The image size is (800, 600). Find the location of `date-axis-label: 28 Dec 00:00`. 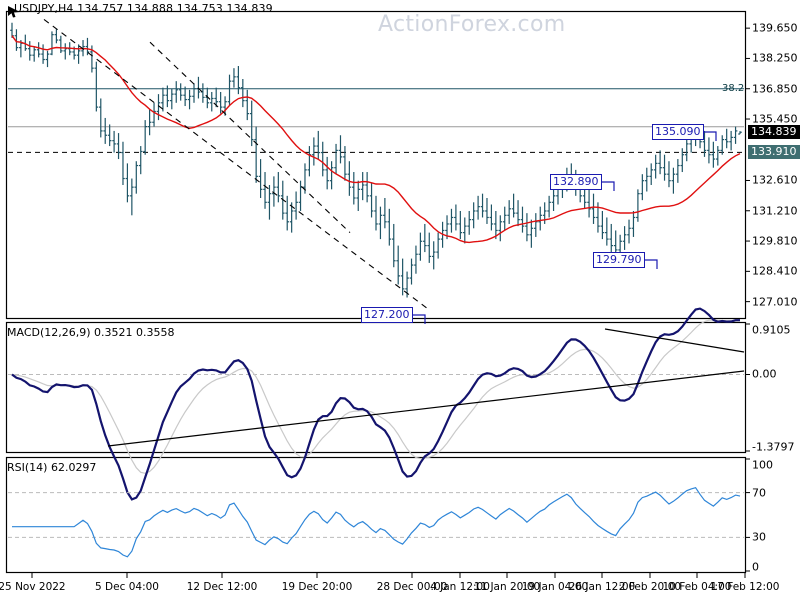

date-axis-label: 28 Dec 00:00 is located at coordinates (412, 587).